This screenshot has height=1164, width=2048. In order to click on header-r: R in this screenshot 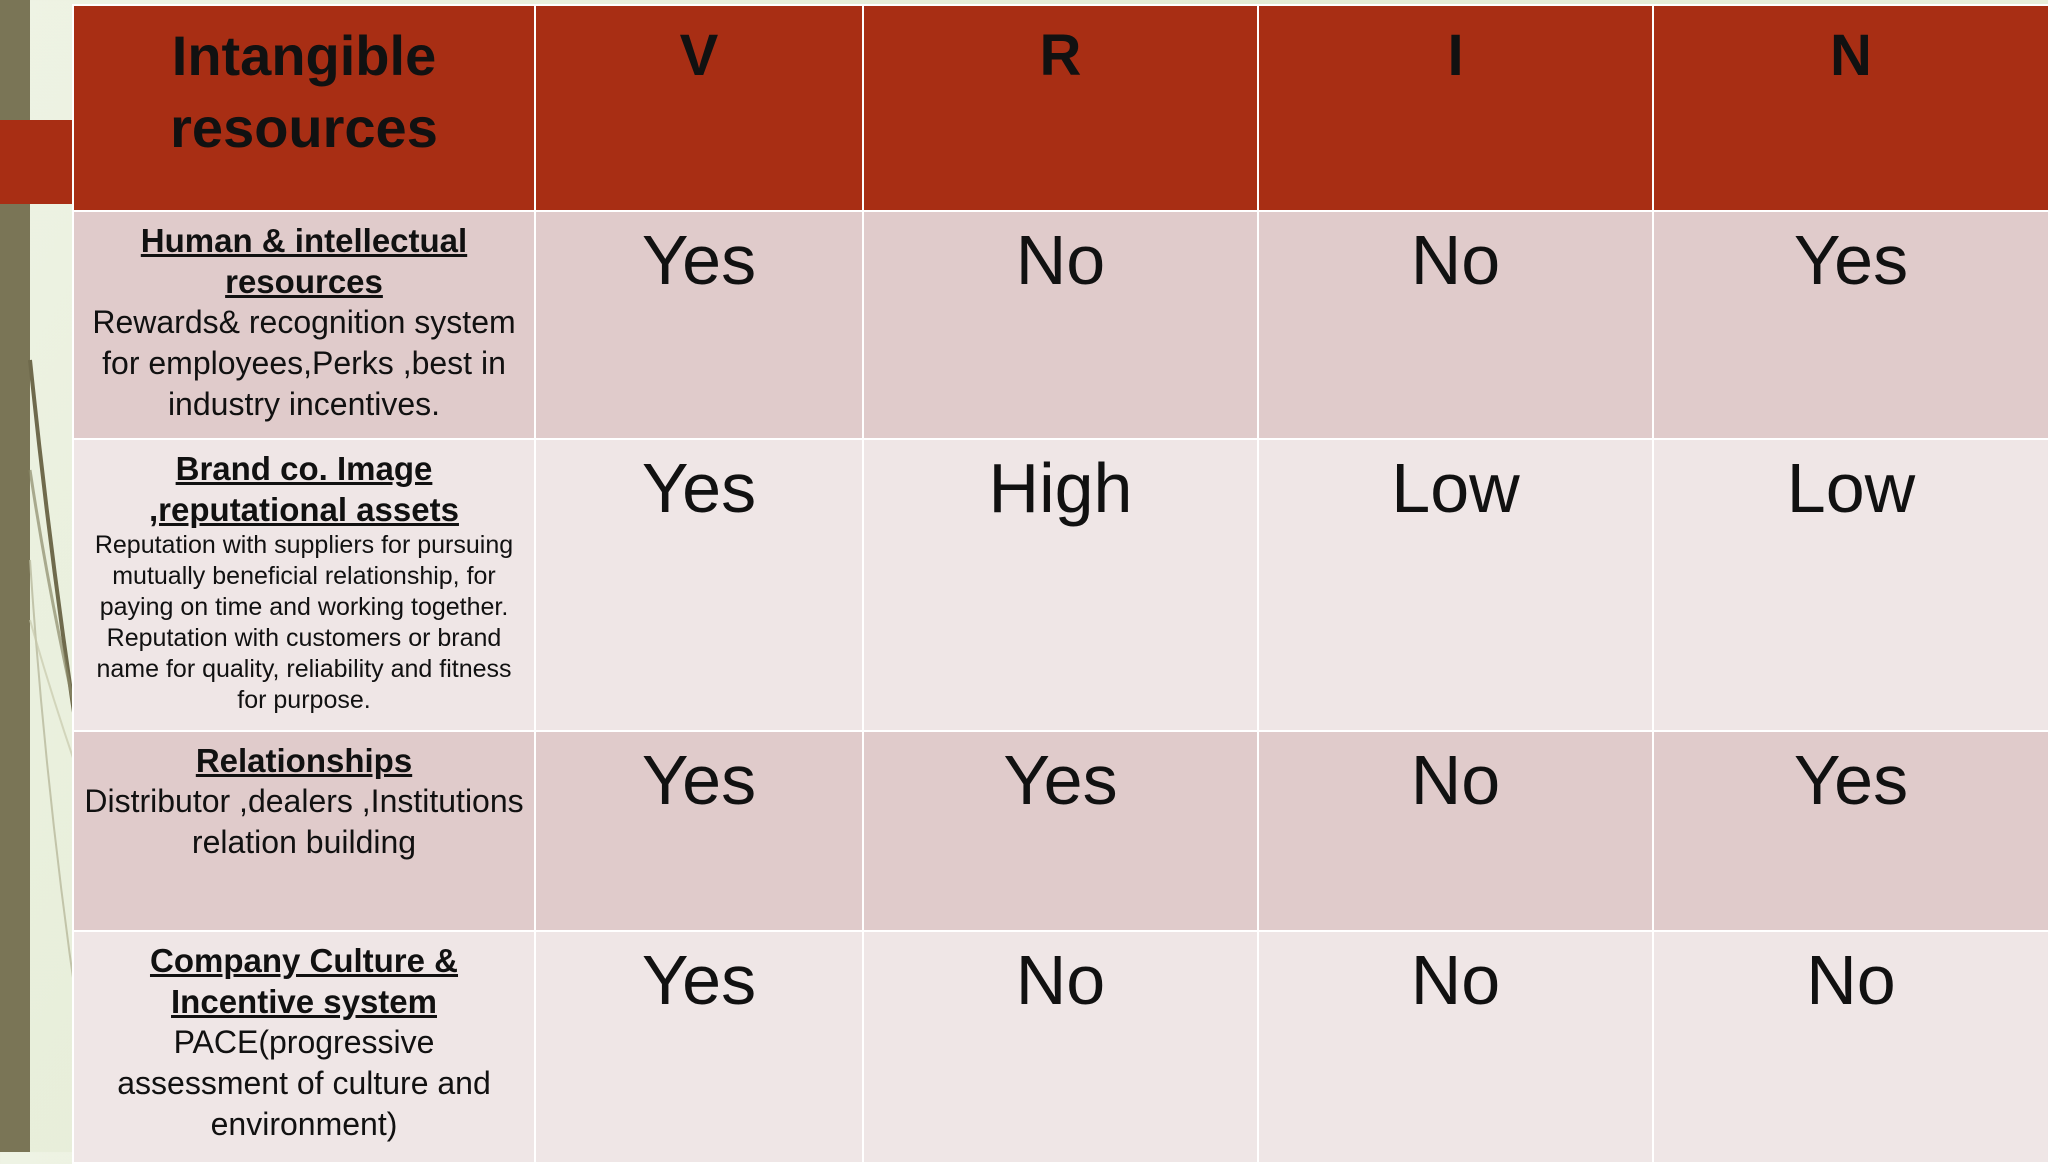, I will do `click(1060, 108)`.